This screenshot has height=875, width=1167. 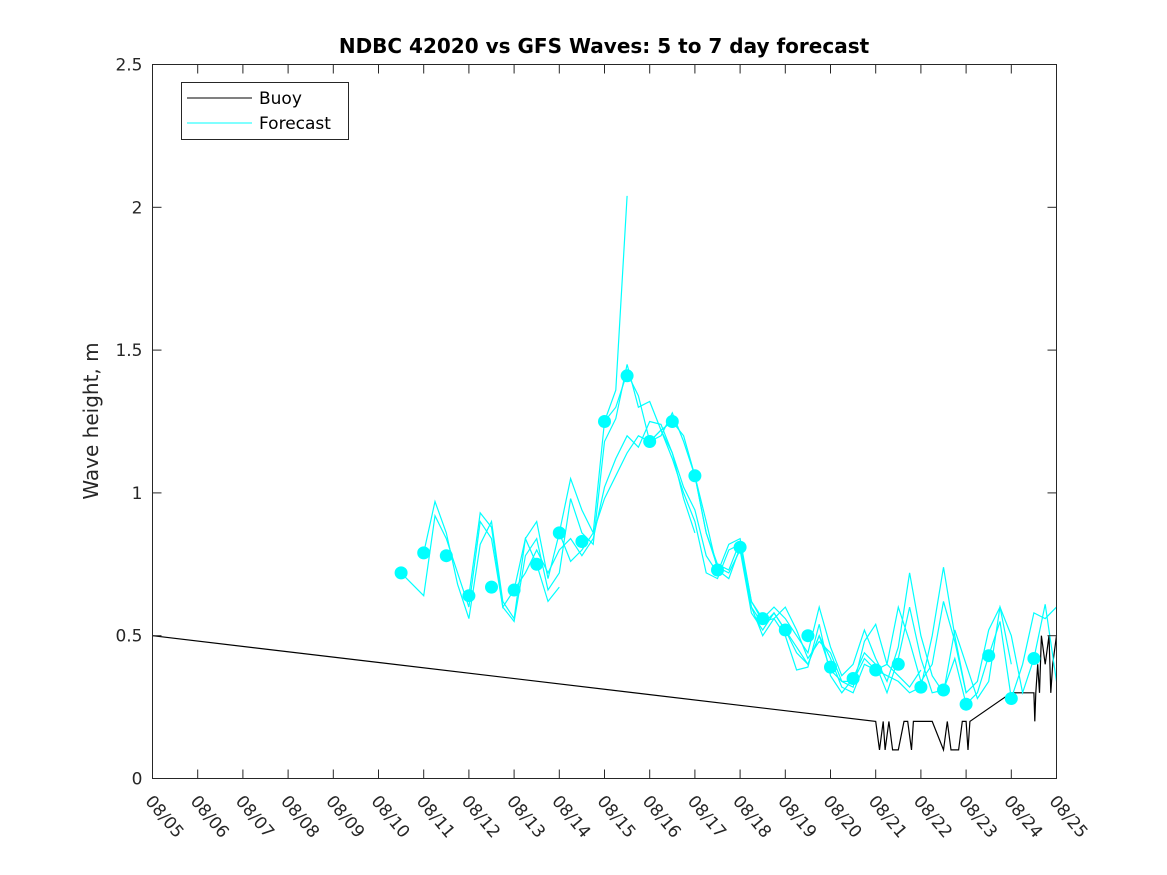 What do you see at coordinates (128, 637) in the screenshot?
I see `y-tick-label: 0.5` at bounding box center [128, 637].